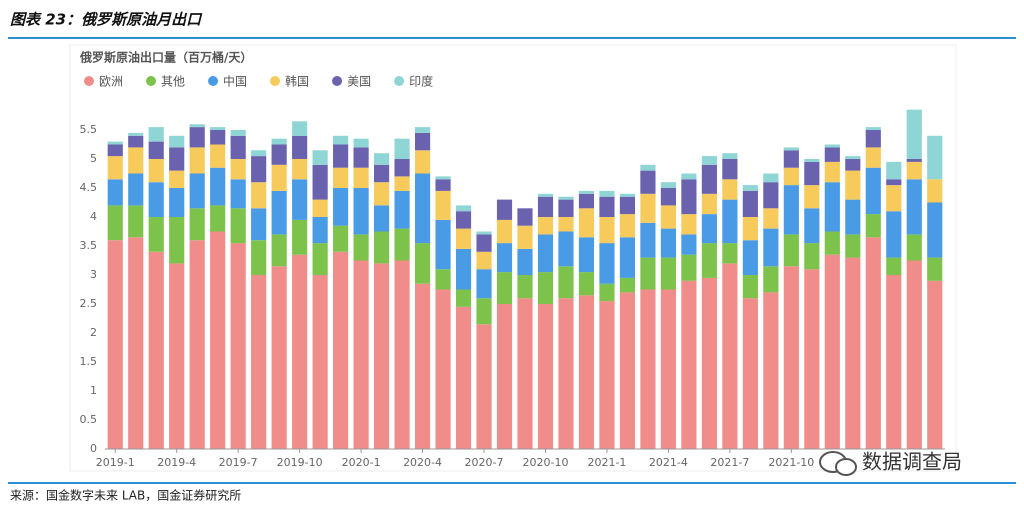 Image resolution: width=1024 pixels, height=510 pixels. What do you see at coordinates (791, 462) in the screenshot?
I see `x-tick-label: 2021-10` at bounding box center [791, 462].